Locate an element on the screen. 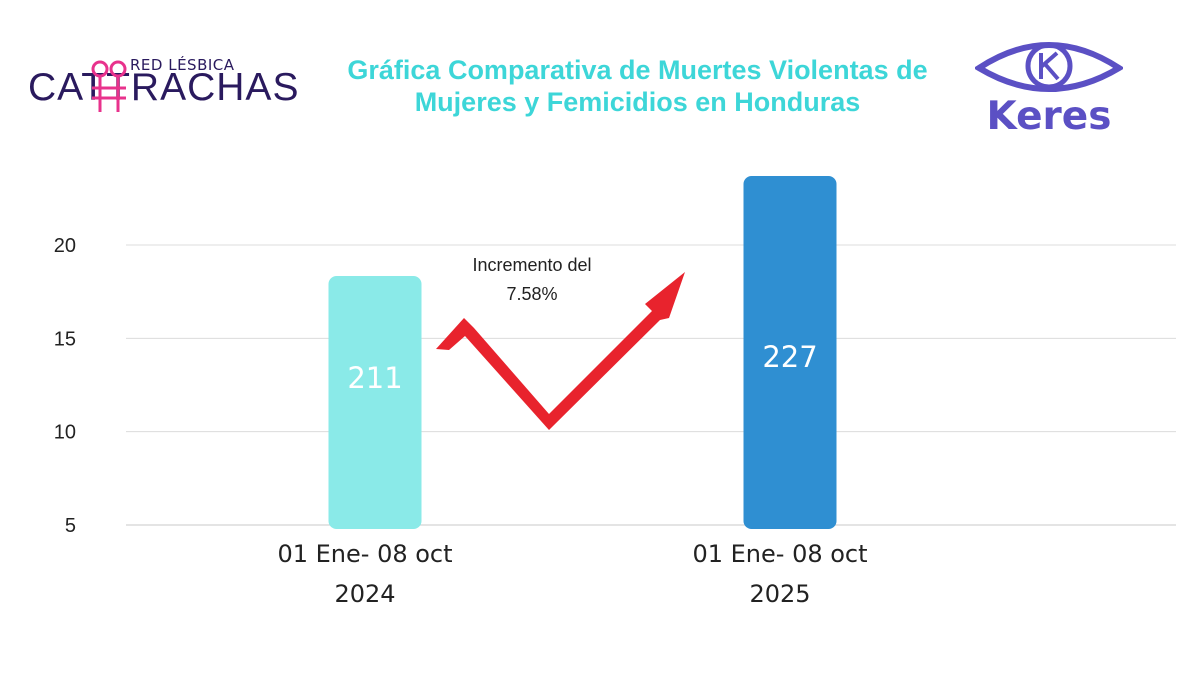  venus-symbols-icon is located at coordinates (109, 86).